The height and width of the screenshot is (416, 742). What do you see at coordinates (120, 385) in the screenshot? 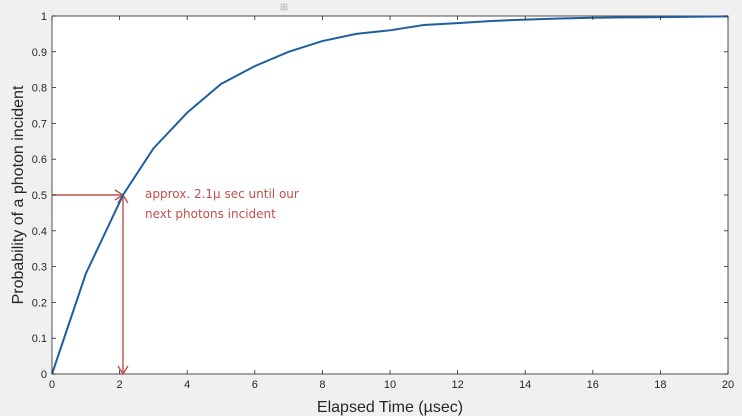
I see `x-tick-label: 2` at bounding box center [120, 385].